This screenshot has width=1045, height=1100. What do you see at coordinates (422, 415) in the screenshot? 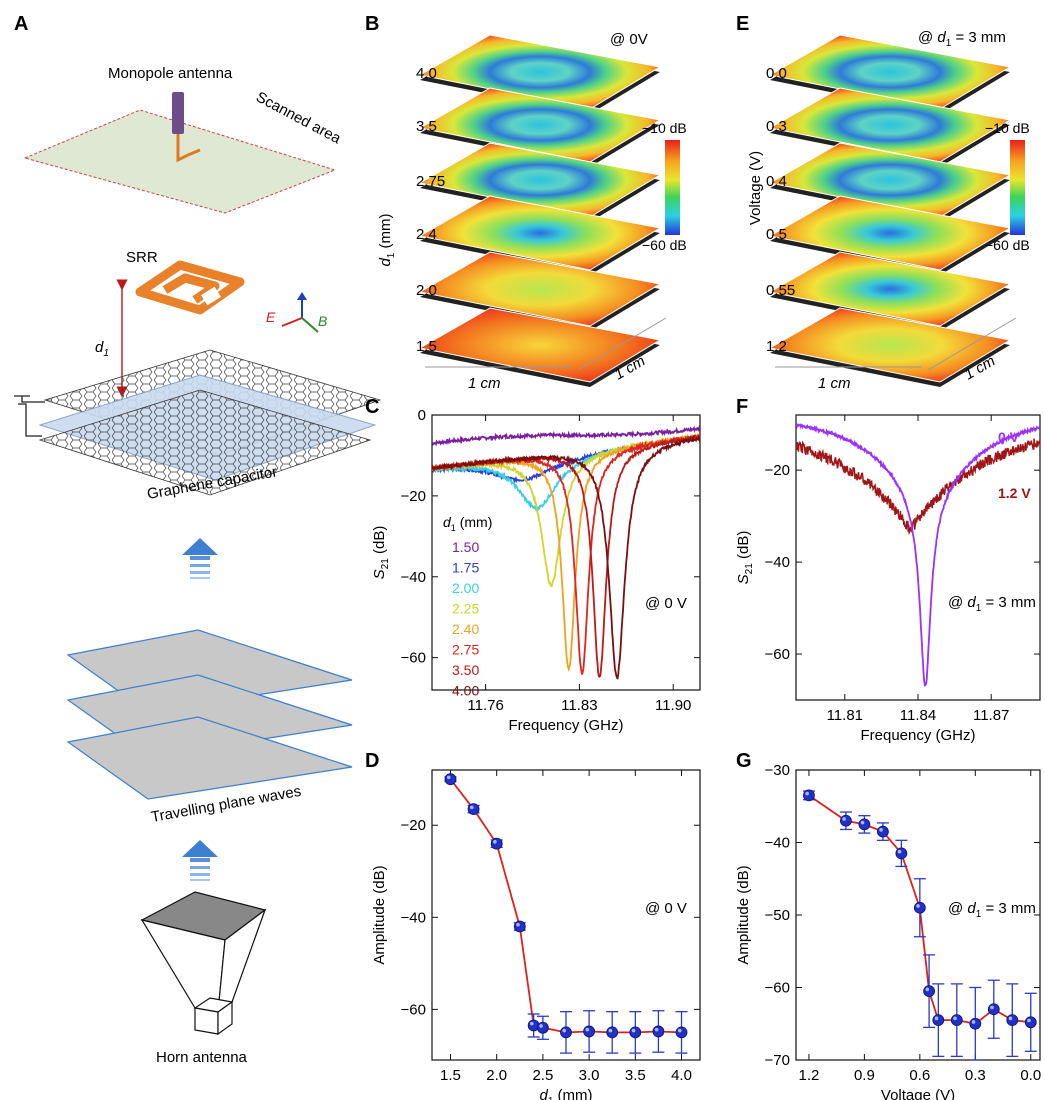
I see `y-tick-label: 0` at bounding box center [422, 415].